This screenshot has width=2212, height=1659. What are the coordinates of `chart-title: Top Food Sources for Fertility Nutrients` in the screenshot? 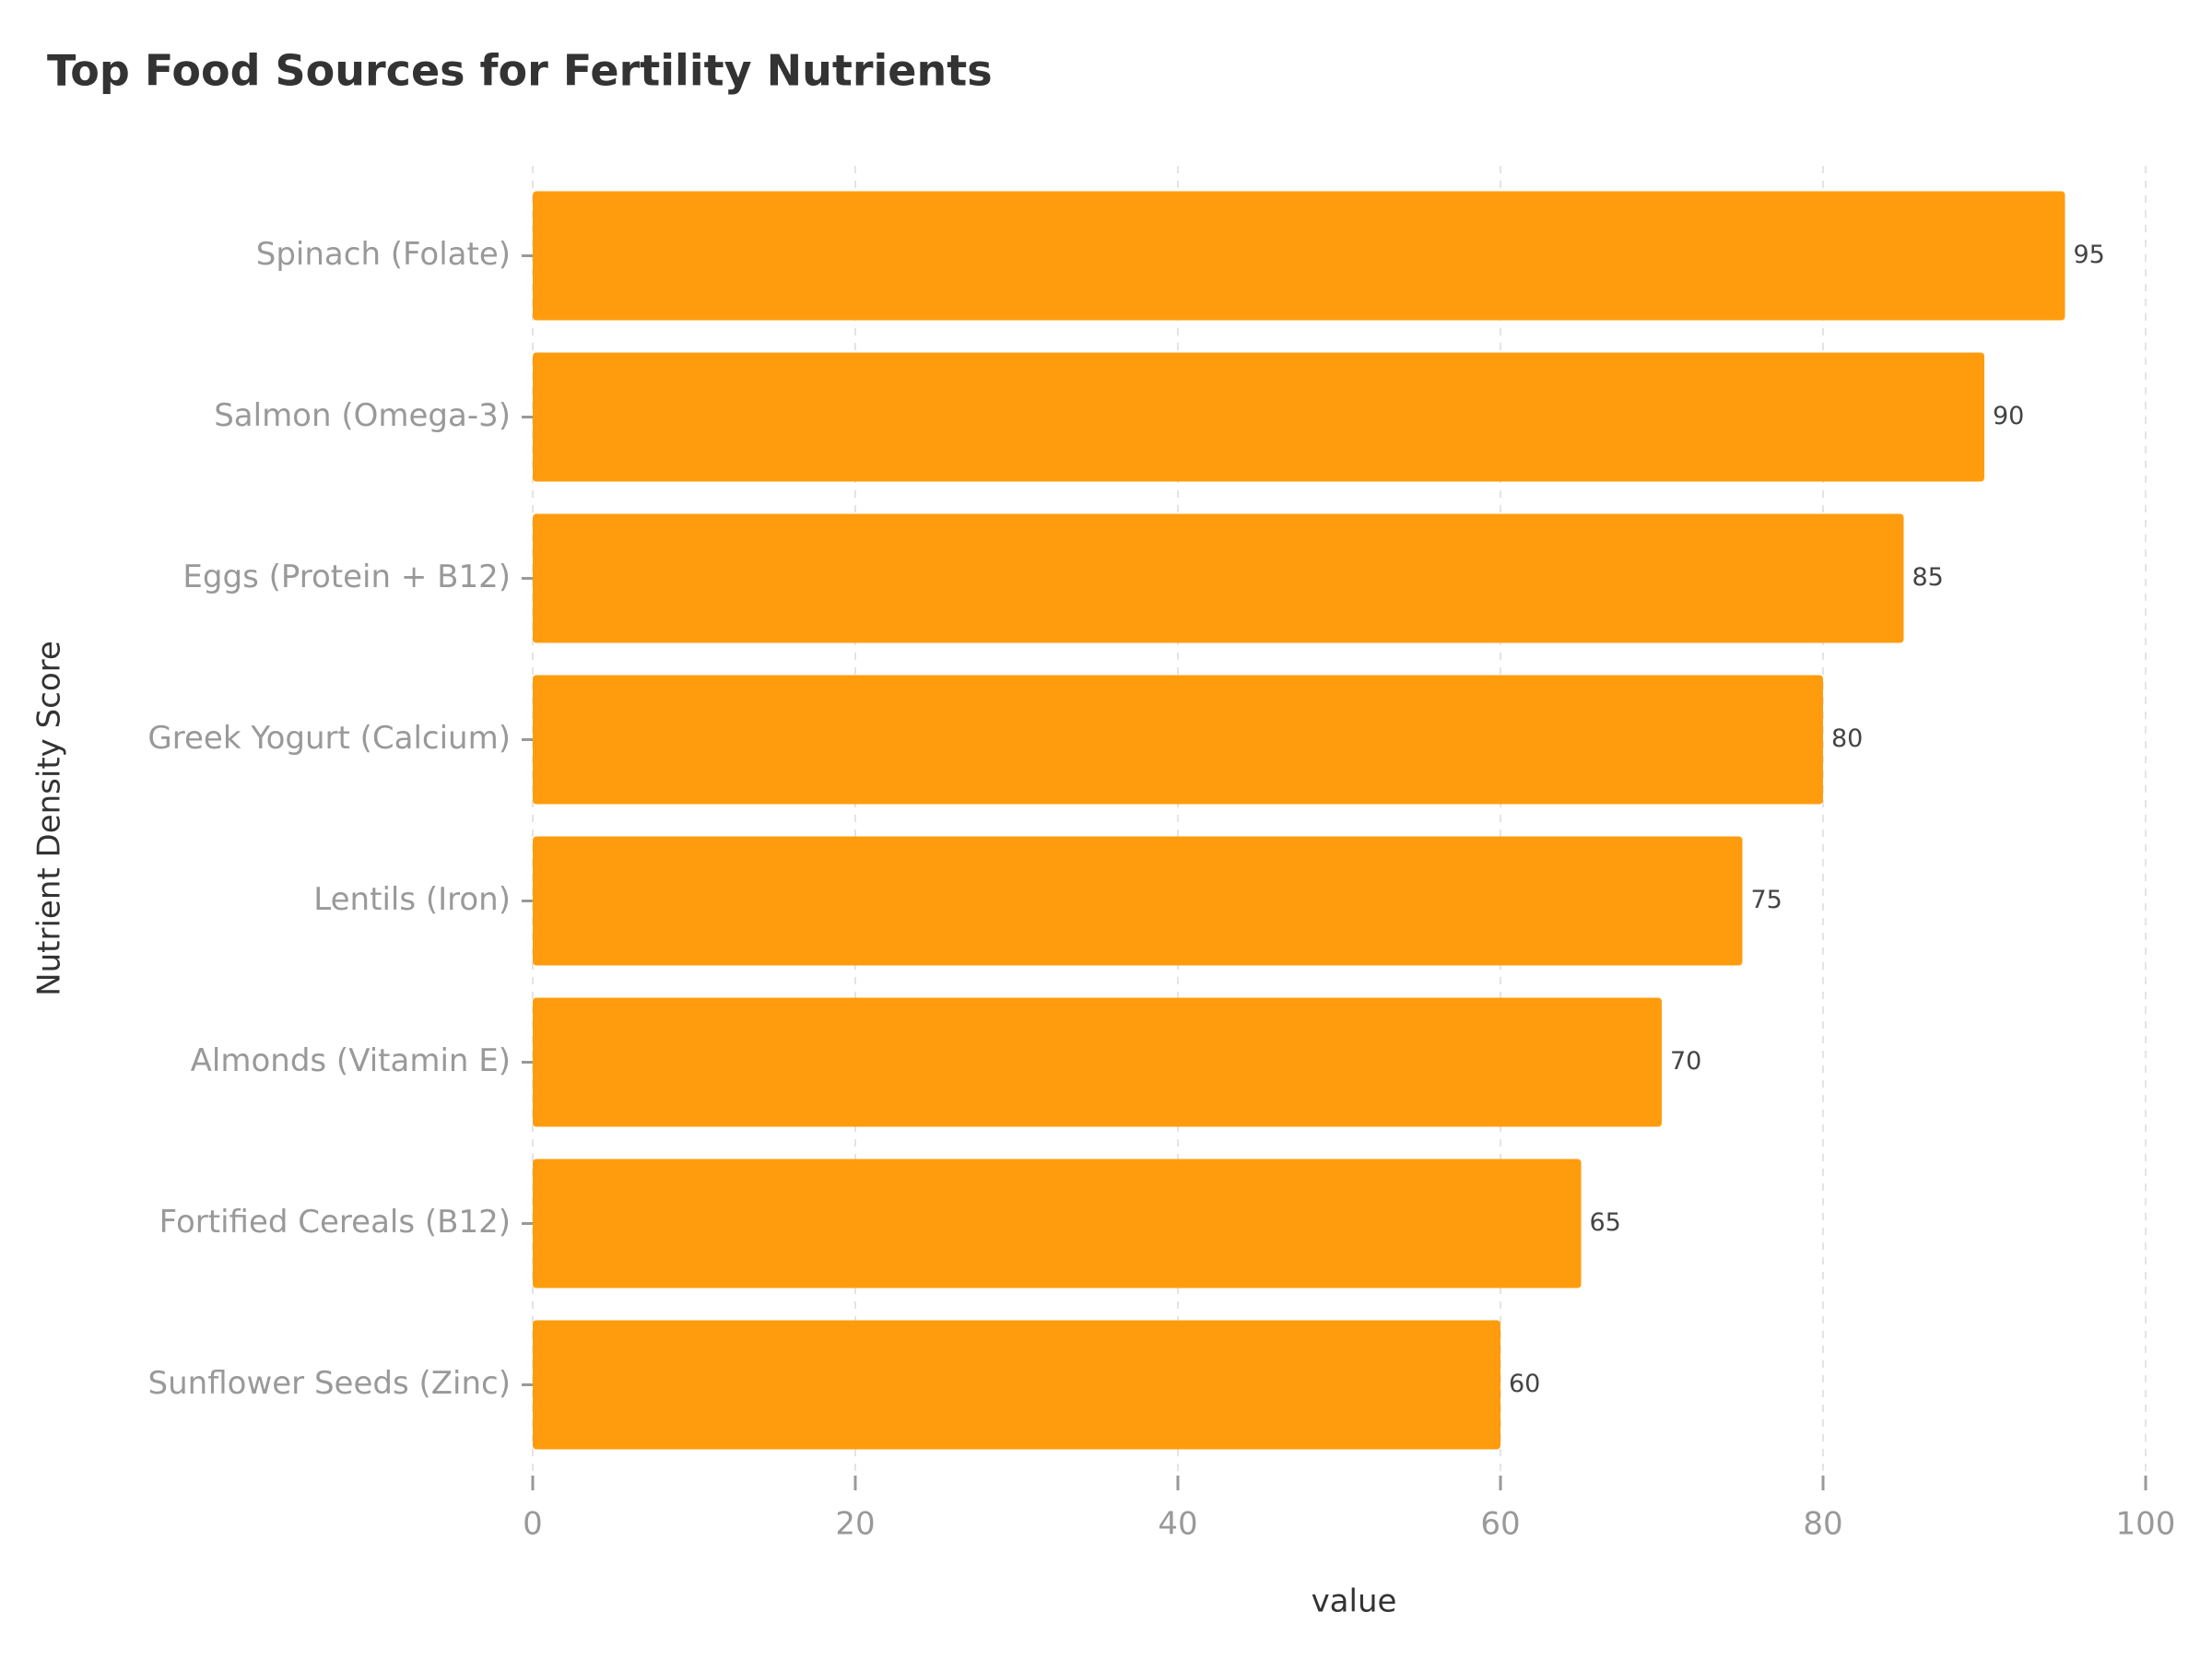 It's located at (520, 71).